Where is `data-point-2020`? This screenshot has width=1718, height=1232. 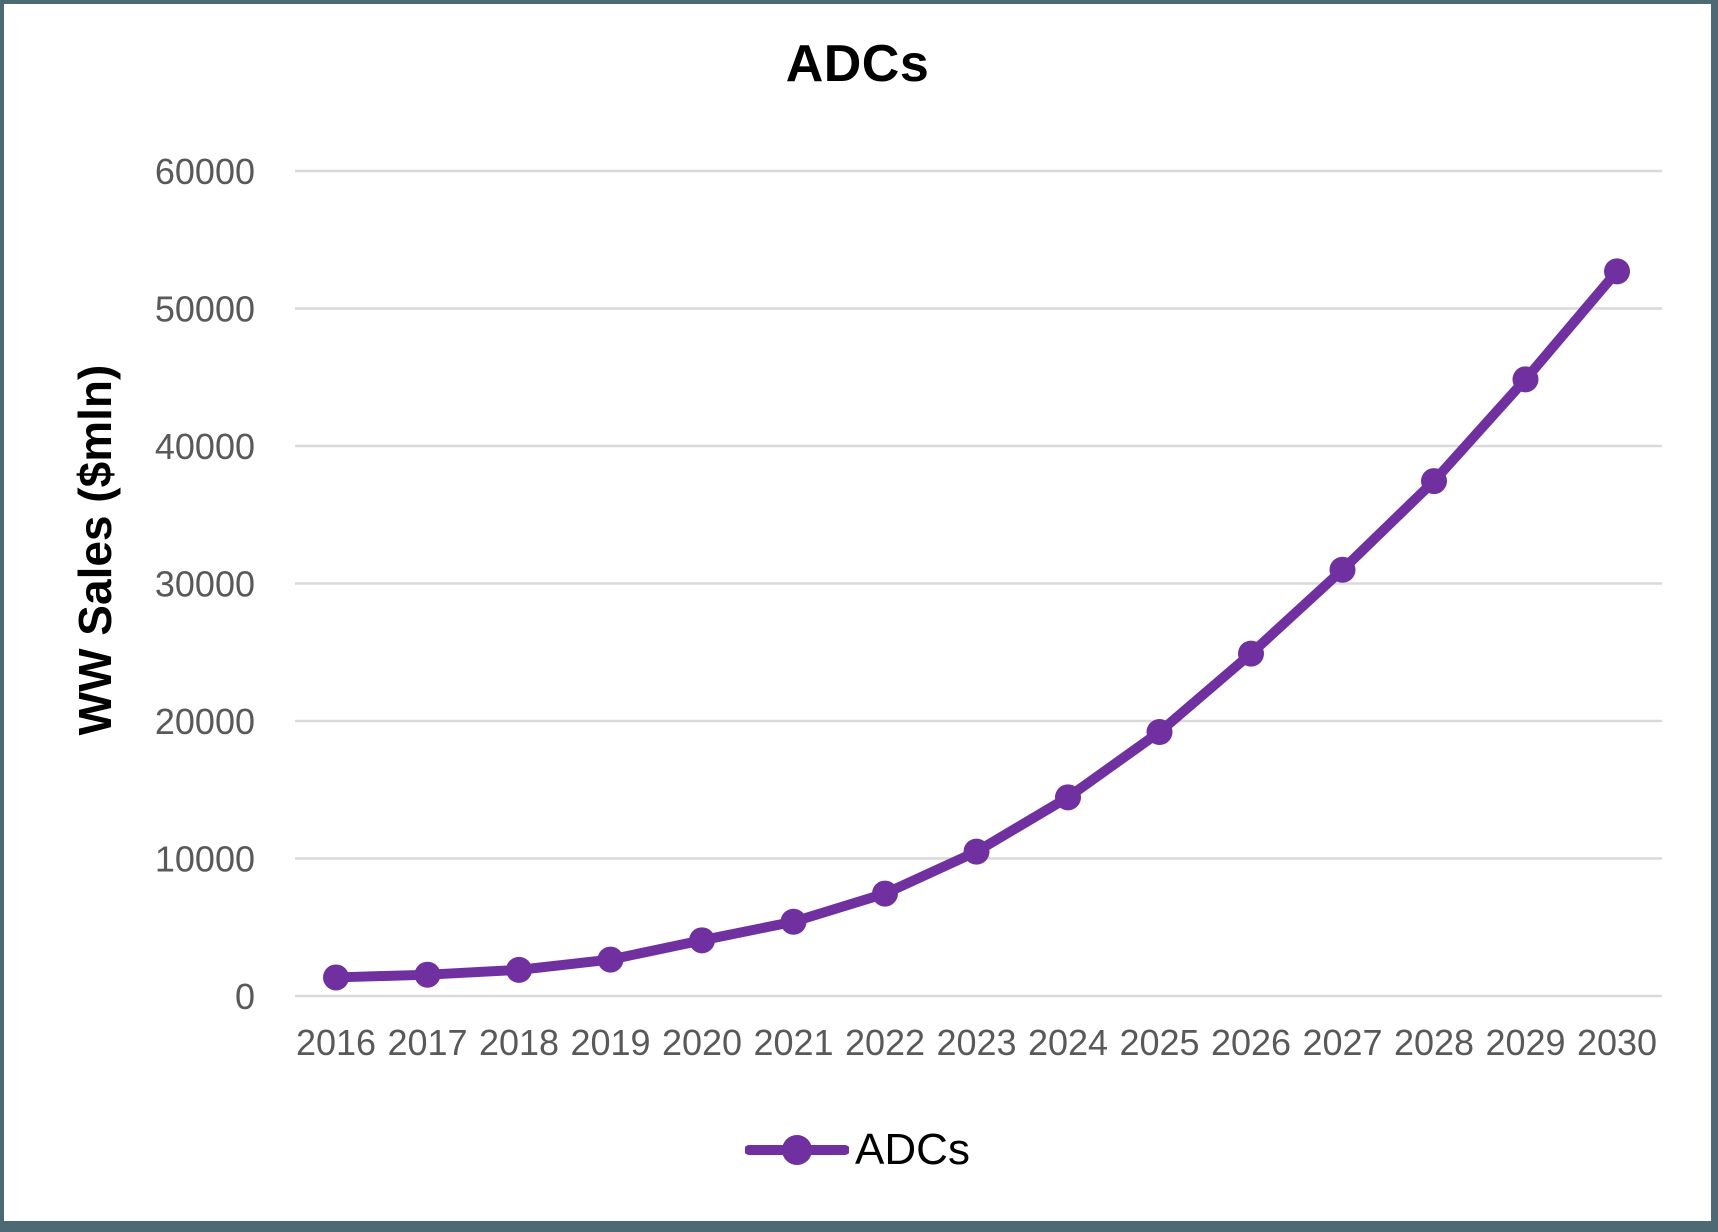
data-point-2020 is located at coordinates (702, 940).